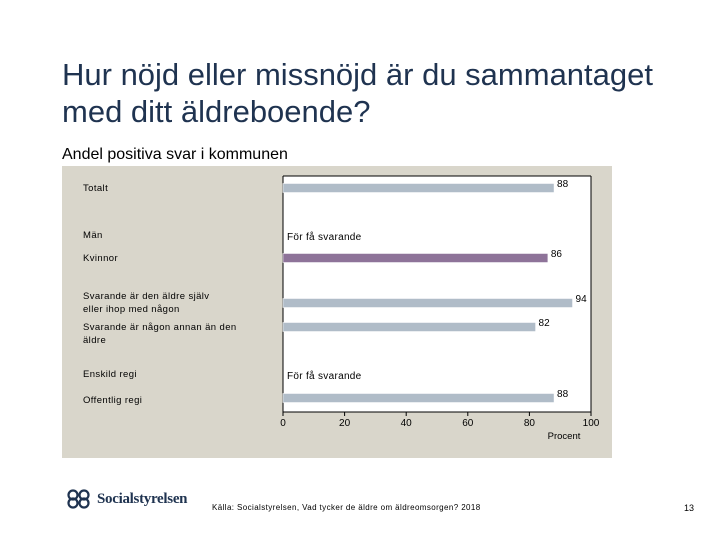 Image resolution: width=720 pixels, height=540 pixels. Describe the element at coordinates (112, 400) in the screenshot. I see `category-label: Offentlig regi` at that location.